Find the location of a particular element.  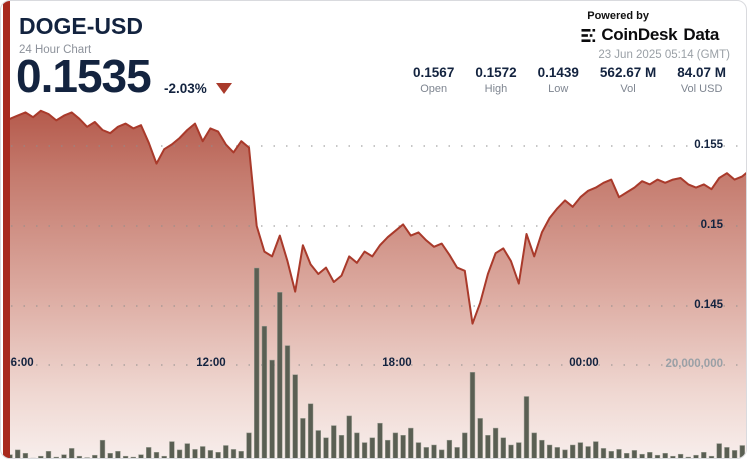

stat-high-value: 0.1572 is located at coordinates (496, 72).